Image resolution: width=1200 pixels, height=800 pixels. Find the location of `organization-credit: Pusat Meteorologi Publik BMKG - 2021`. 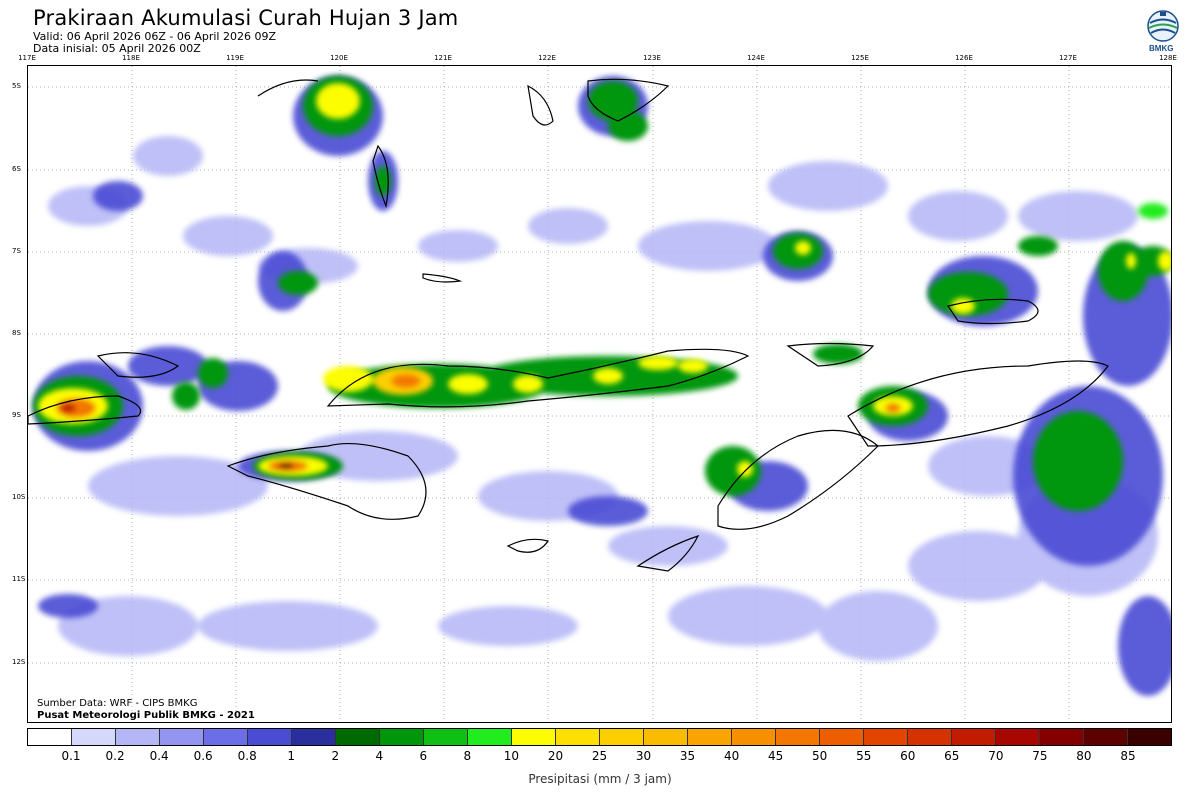

organization-credit: Pusat Meteorologi Publik BMKG - 2021 is located at coordinates (146, 715).